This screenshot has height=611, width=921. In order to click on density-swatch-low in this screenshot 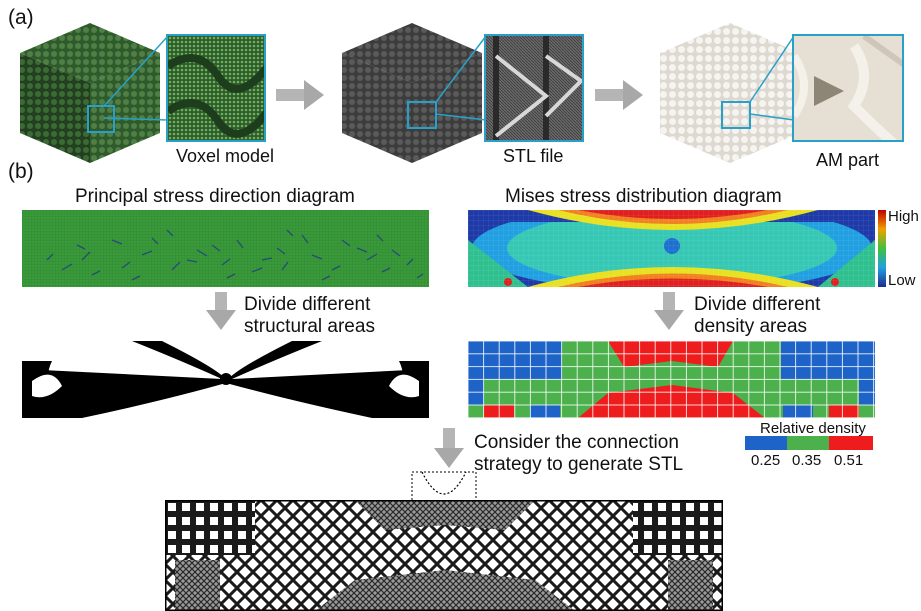, I will do `click(766, 443)`.